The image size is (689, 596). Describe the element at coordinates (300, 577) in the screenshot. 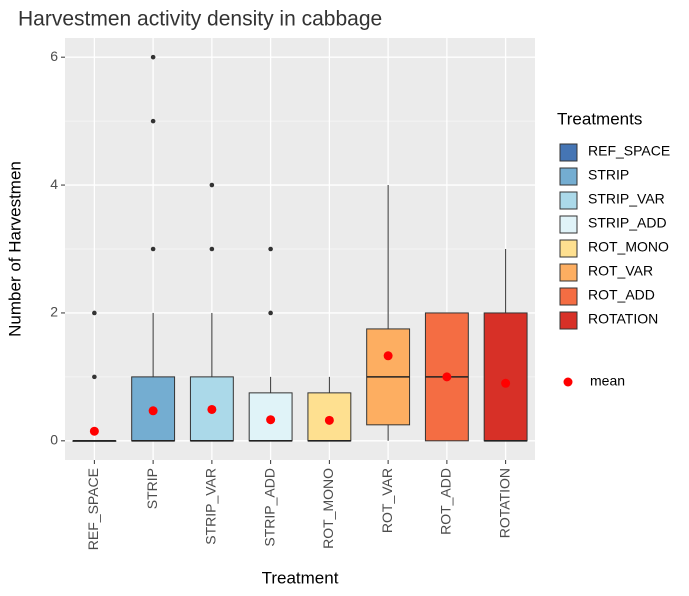

I see `x-axis-title: Treatment` at that location.